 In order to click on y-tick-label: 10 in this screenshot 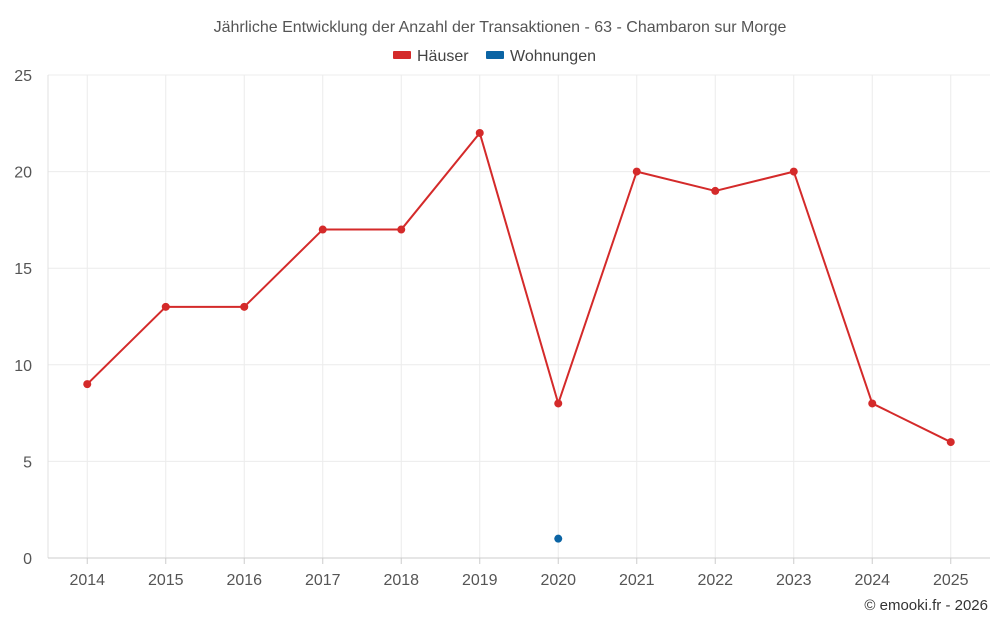, I will do `click(23, 366)`.